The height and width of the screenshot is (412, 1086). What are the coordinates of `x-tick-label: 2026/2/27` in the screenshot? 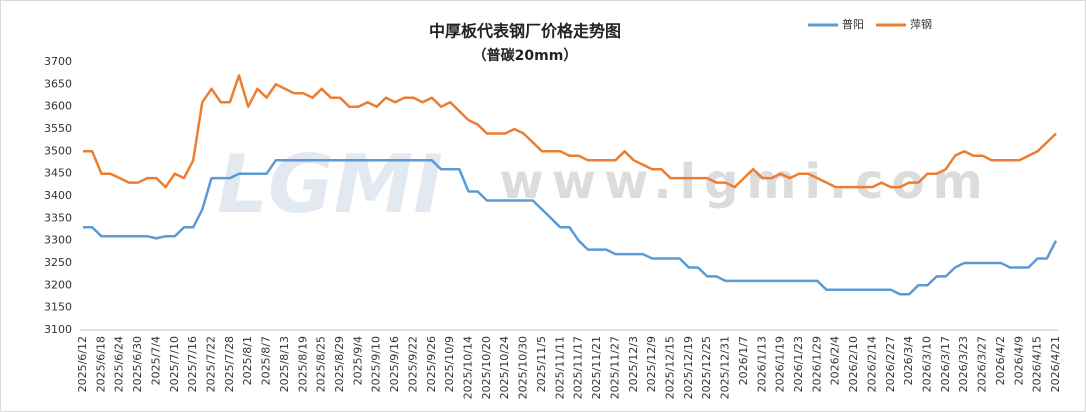 It's located at (890, 364).